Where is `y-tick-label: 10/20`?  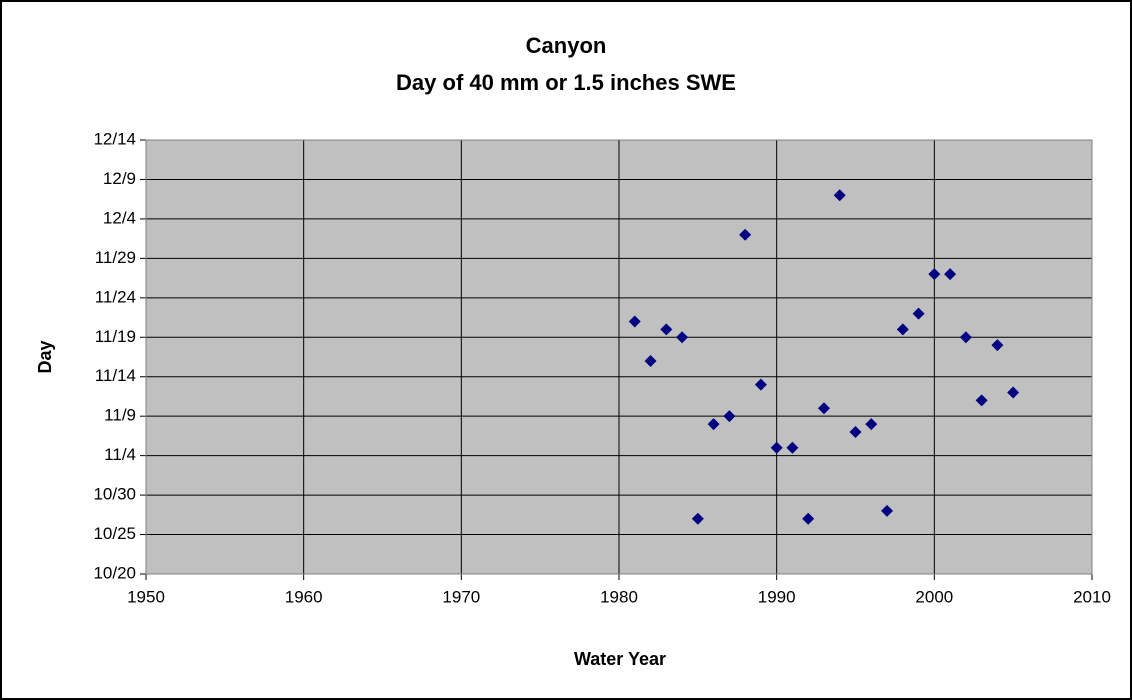 y-tick-label: 10/20 is located at coordinates (114, 572).